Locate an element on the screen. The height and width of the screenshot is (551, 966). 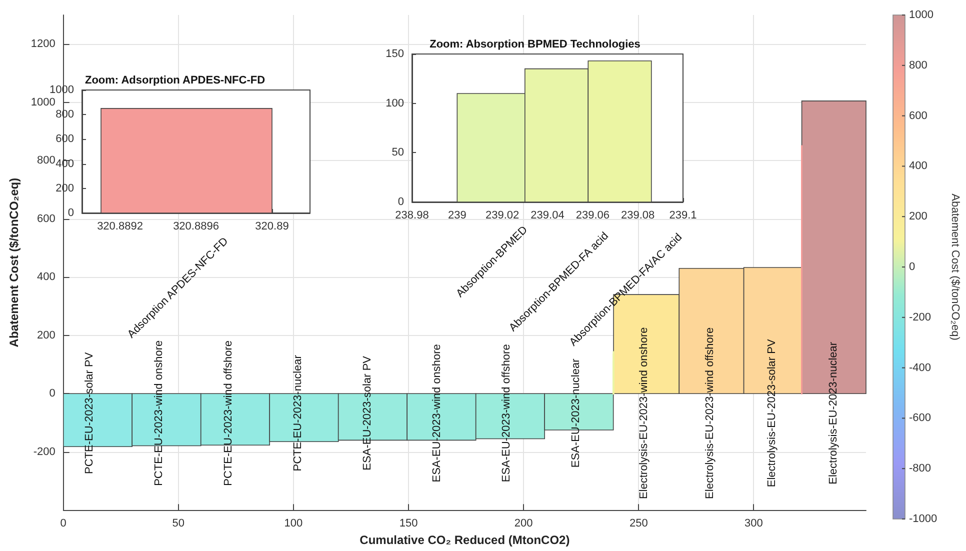
x-tick-label: 50 is located at coordinates (178, 524).